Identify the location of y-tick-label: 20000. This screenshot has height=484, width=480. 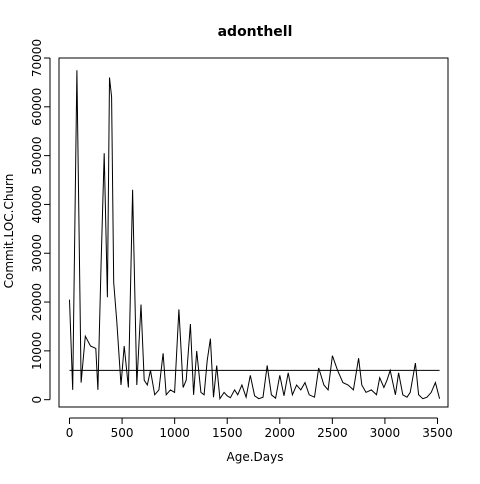
(37, 302).